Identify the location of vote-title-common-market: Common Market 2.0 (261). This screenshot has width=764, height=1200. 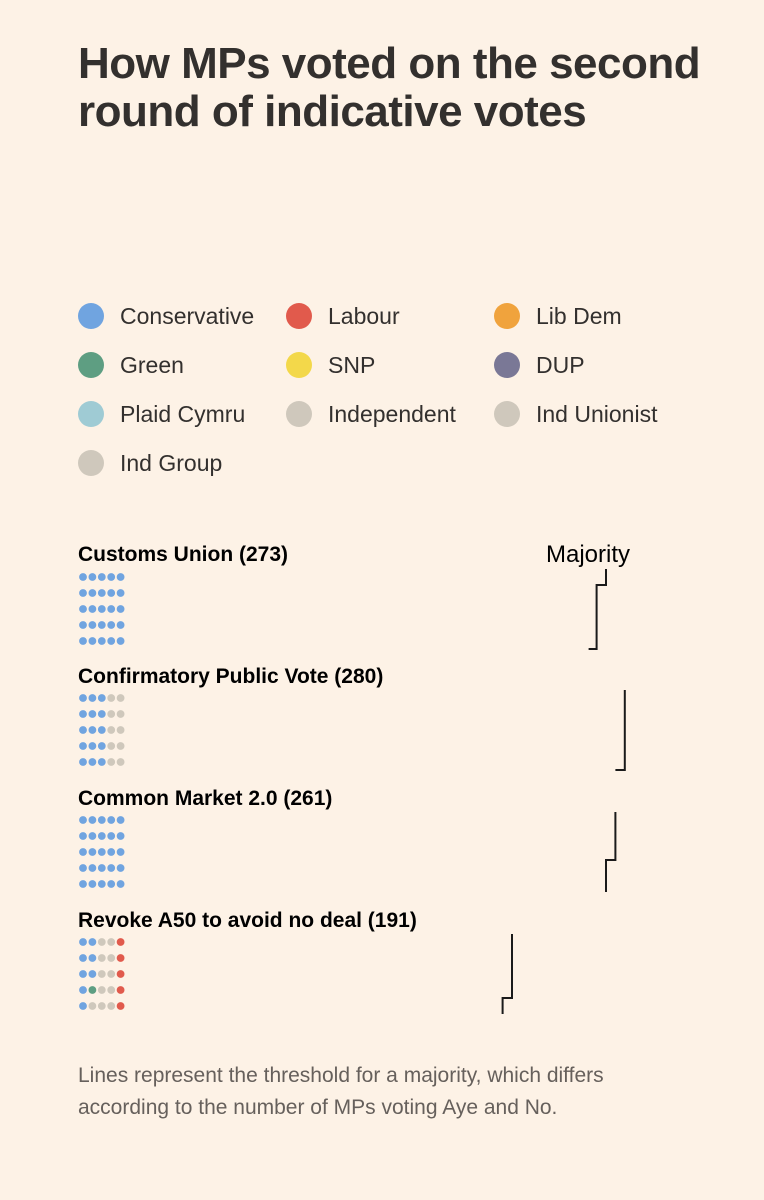
(205, 798).